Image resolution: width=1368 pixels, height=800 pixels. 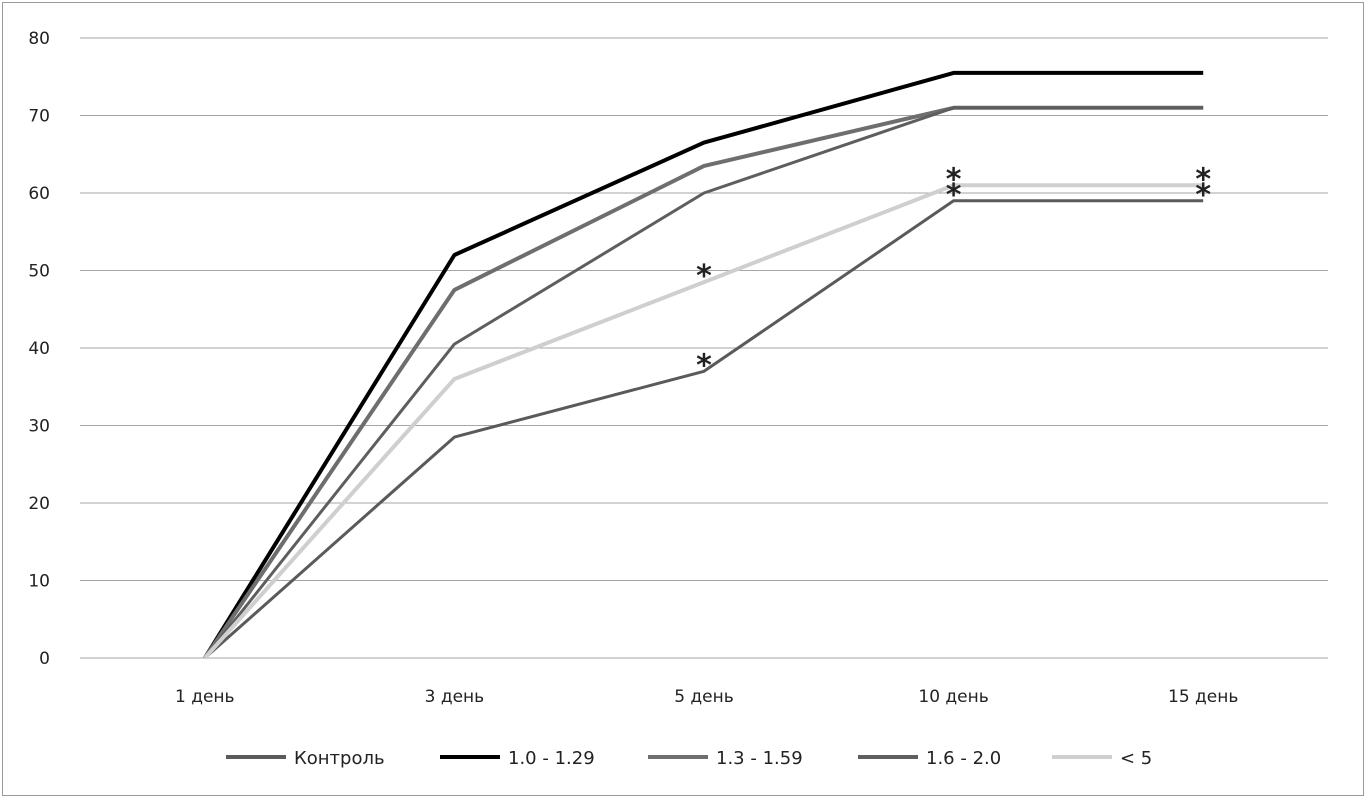 What do you see at coordinates (39, 272) in the screenshot?
I see `y-tick-label: 50` at bounding box center [39, 272].